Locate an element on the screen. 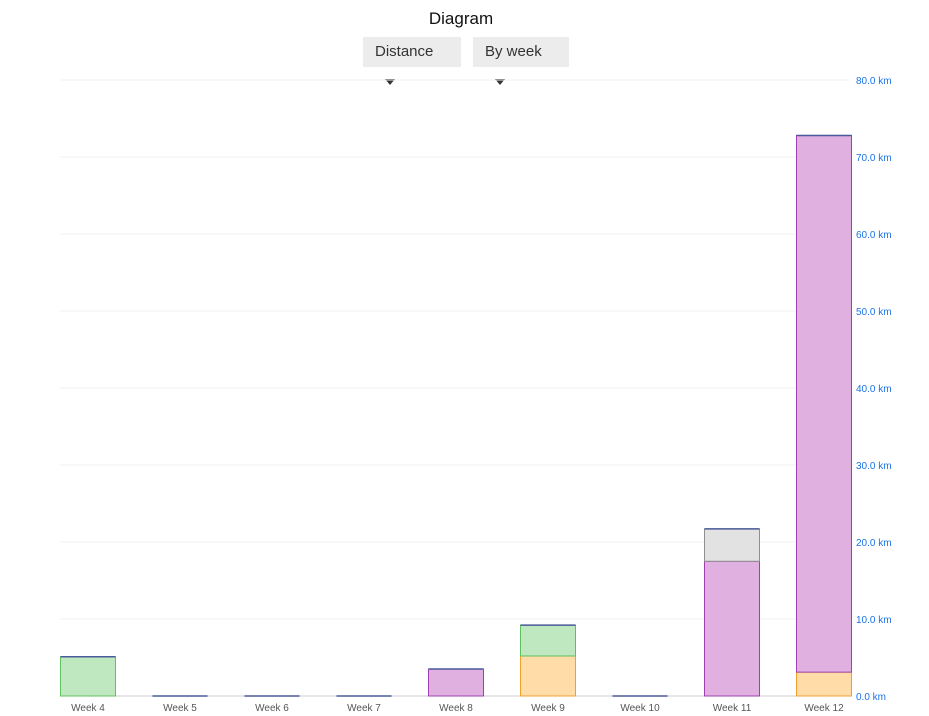 This screenshot has height=716, width=929. x-tick-label: Week 11 is located at coordinates (732, 708).